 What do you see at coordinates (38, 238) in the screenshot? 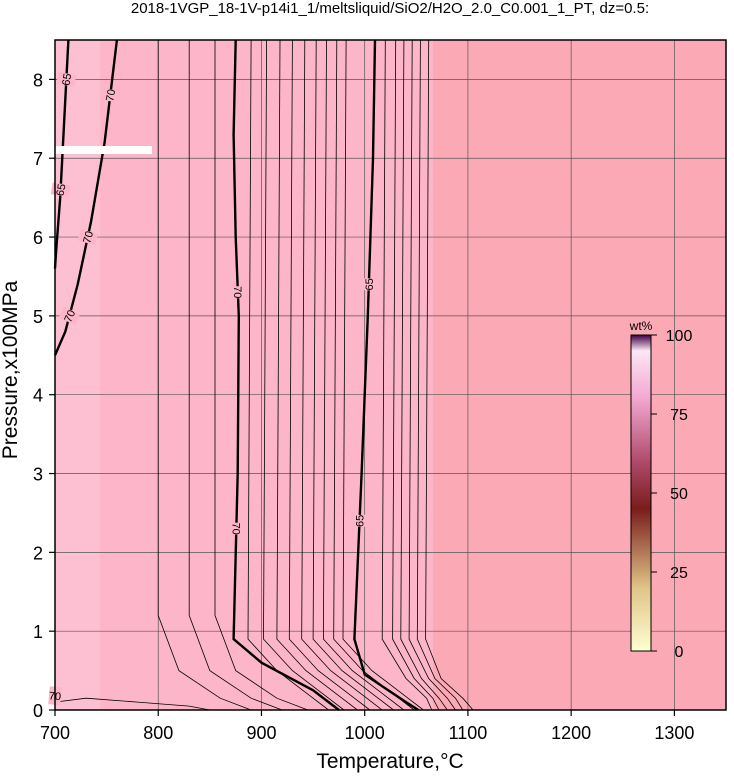
I see `y-tick-label: 6` at bounding box center [38, 238].